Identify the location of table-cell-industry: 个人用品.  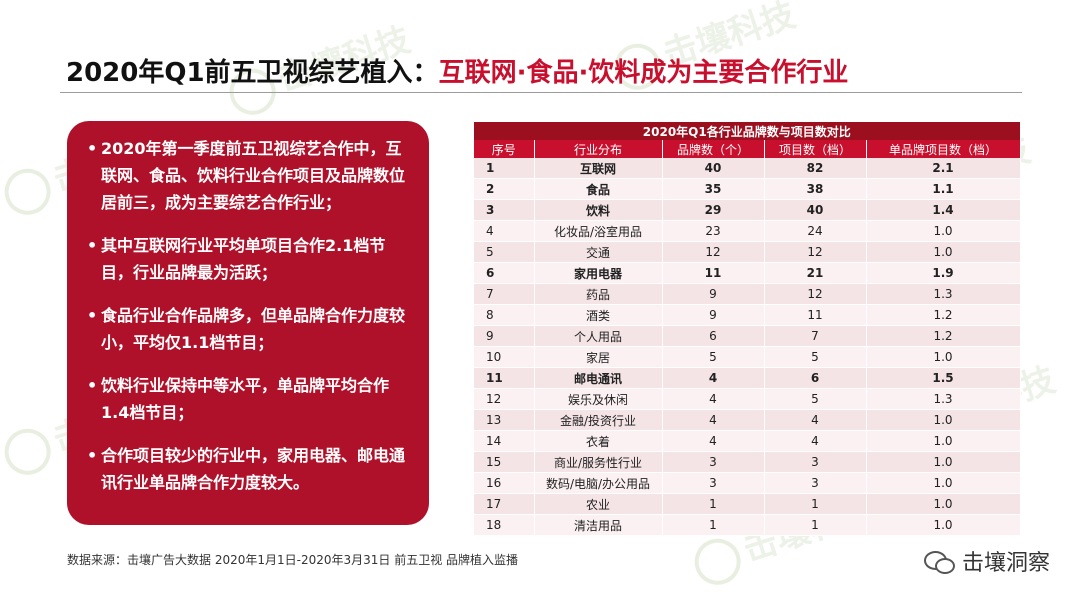
(598, 336).